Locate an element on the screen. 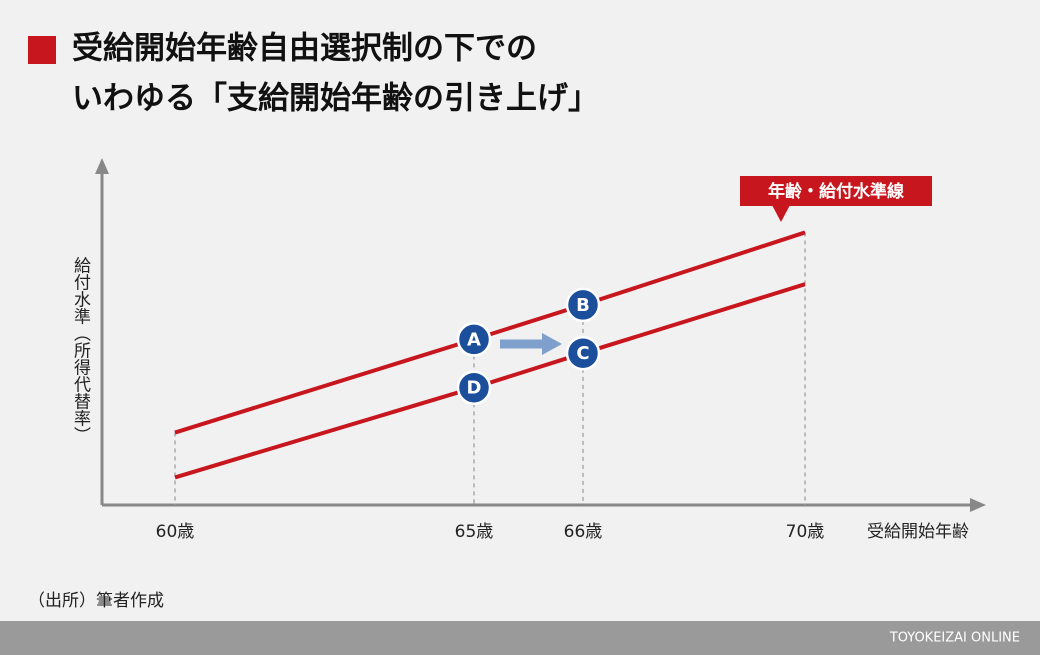  footer-bar is located at coordinates (520, 638).